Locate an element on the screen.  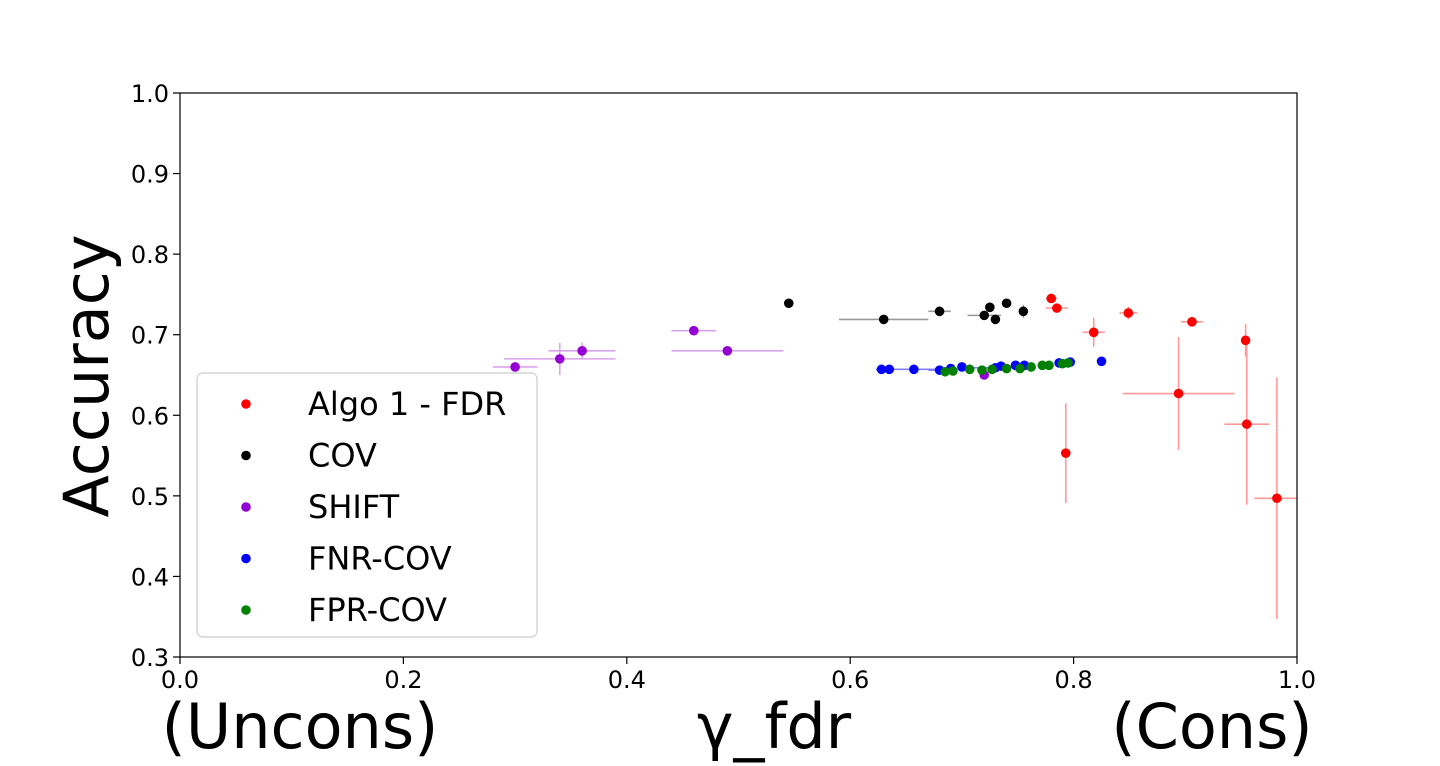
legend-box is located at coordinates (367, 505).